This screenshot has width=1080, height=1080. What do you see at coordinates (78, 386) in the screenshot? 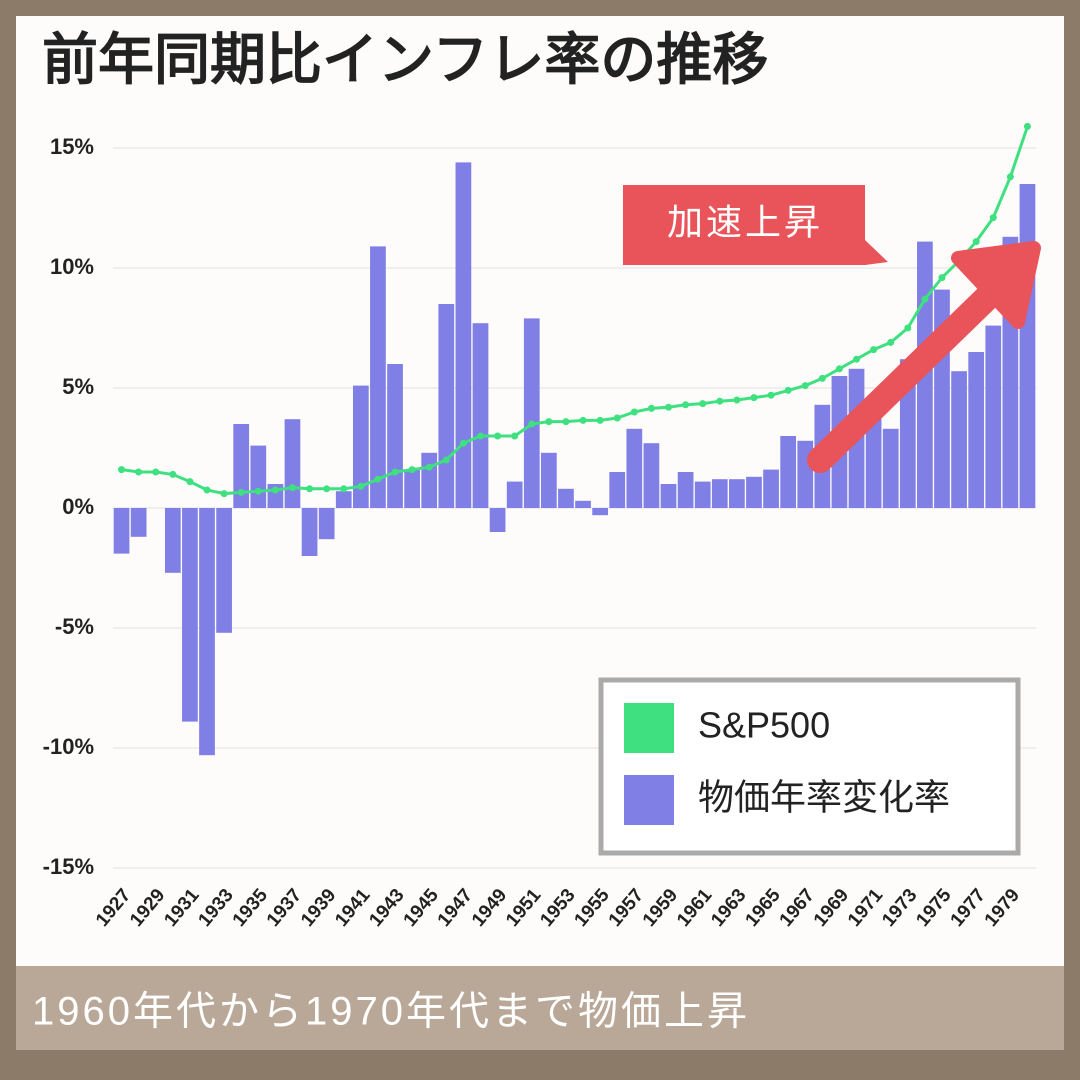
I see `y-tick-label: 5%` at bounding box center [78, 386].